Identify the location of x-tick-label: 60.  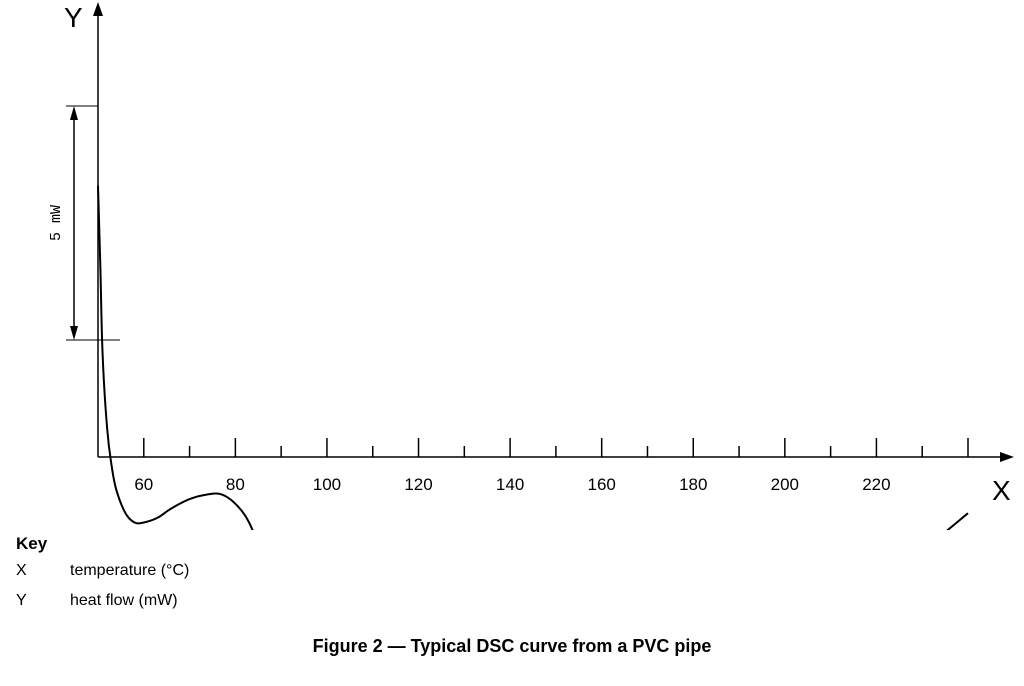
(143, 484).